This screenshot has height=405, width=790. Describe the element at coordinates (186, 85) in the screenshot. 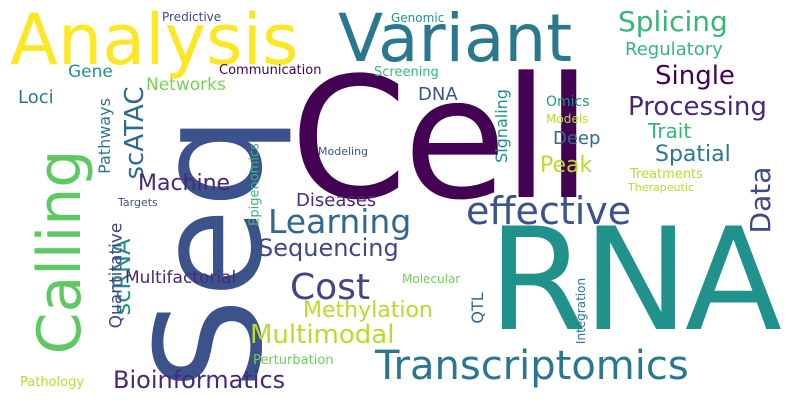

I see `word-networks: Networks` at that location.